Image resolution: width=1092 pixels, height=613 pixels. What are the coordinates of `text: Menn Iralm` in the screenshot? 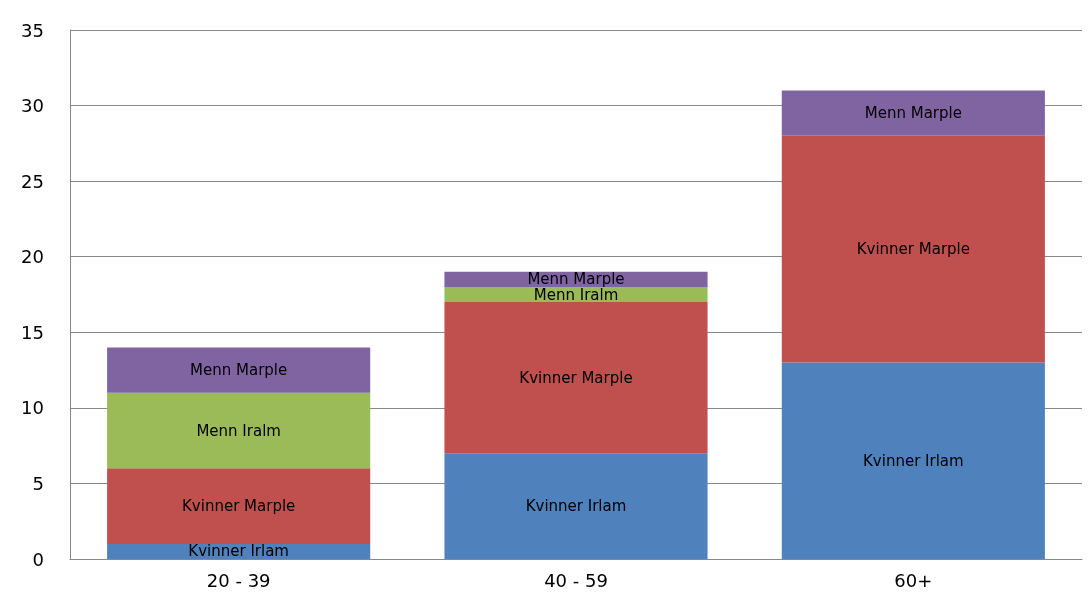 It's located at (238, 430).